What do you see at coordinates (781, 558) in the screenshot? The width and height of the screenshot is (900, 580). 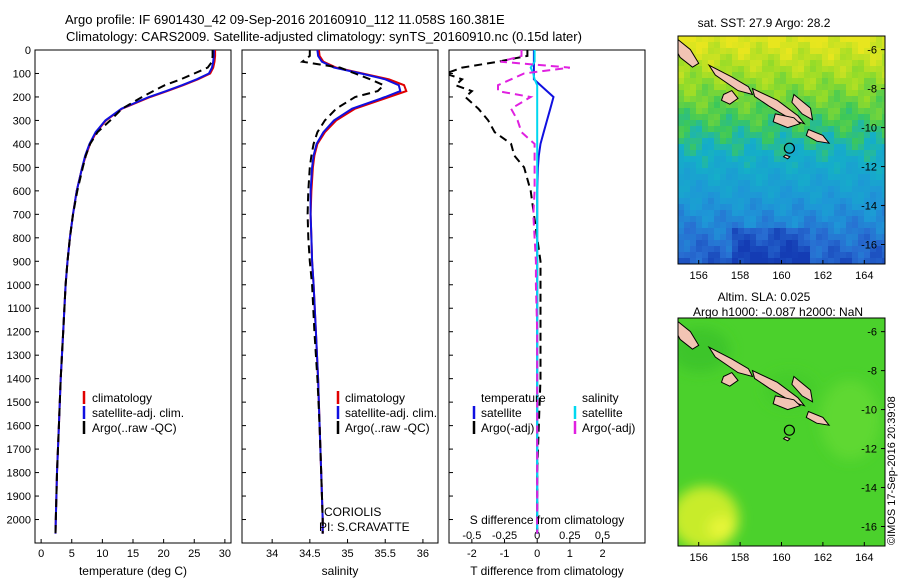 I see `lon-tick-label: 160` at bounding box center [781, 558].